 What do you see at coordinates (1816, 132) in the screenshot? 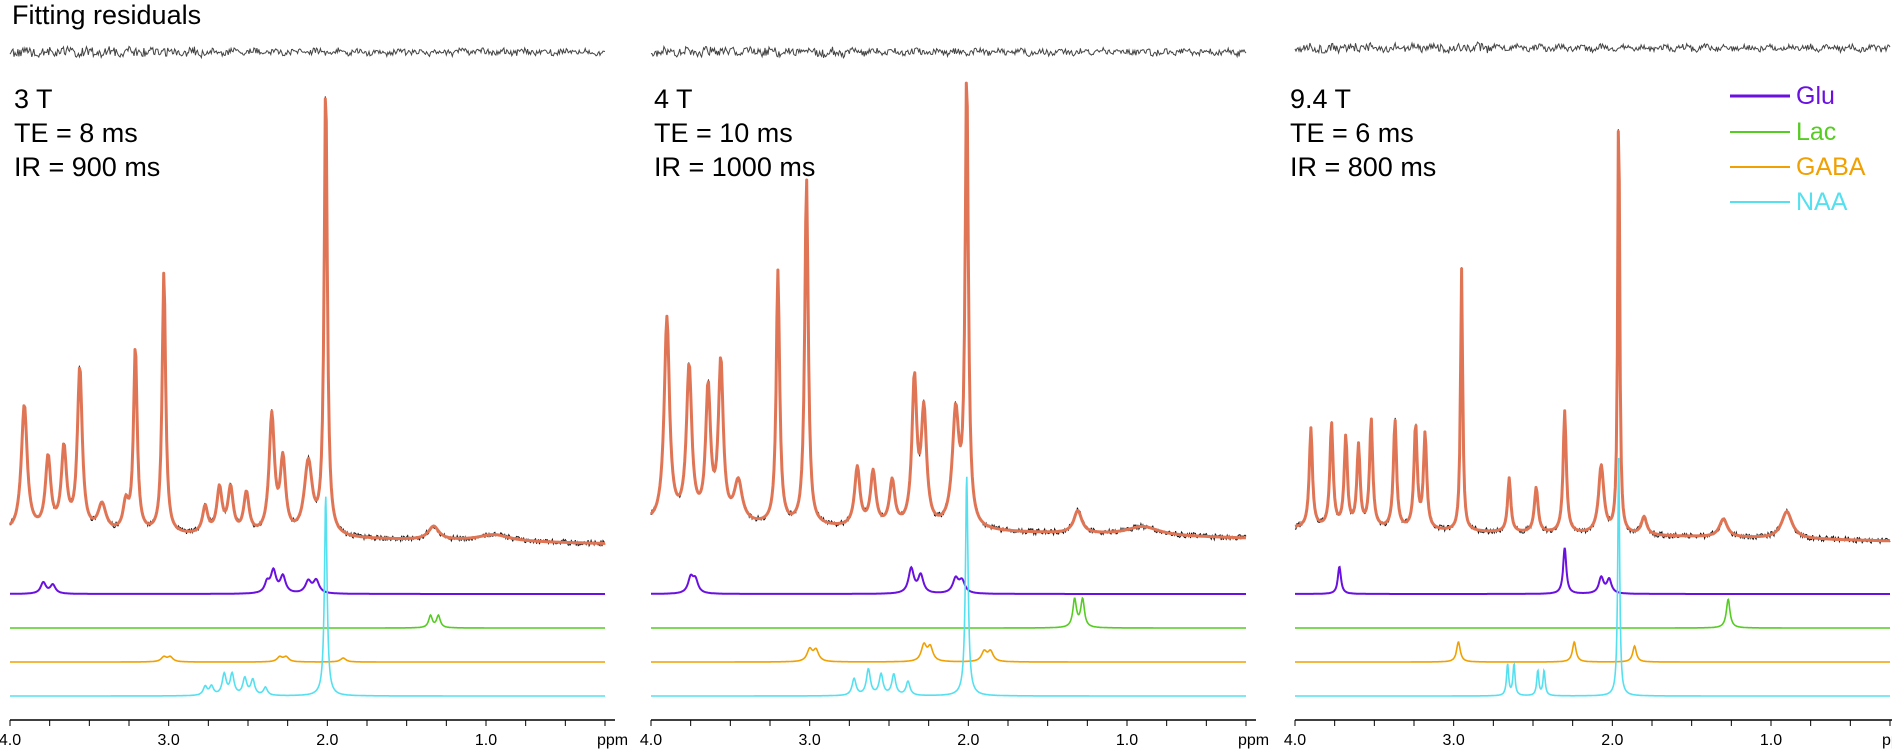
I see `legend-label-lac: Lac` at bounding box center [1816, 132].